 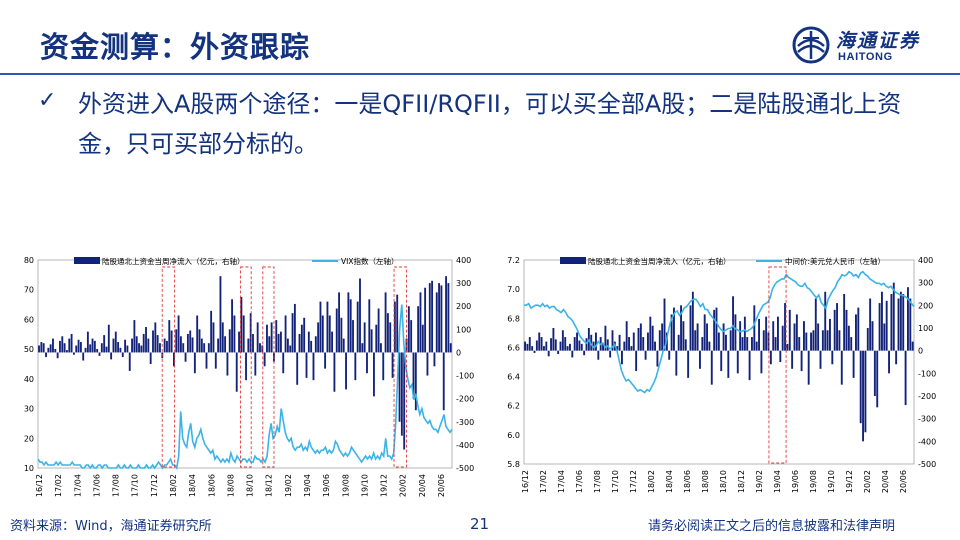 What do you see at coordinates (849, 481) in the screenshot?
I see `x-axis-tick-18: 19/12` at bounding box center [849, 481].